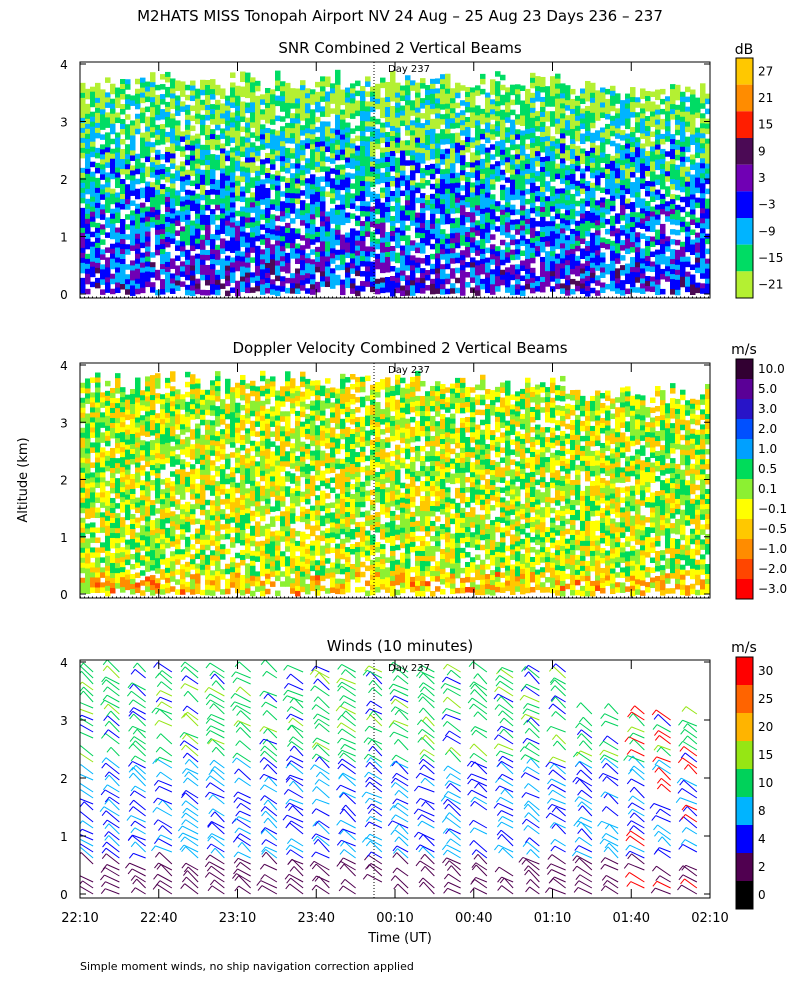 Image resolution: width=800 pixels, height=1000 pixels. I want to click on colorbar-label: −9, so click(767, 231).